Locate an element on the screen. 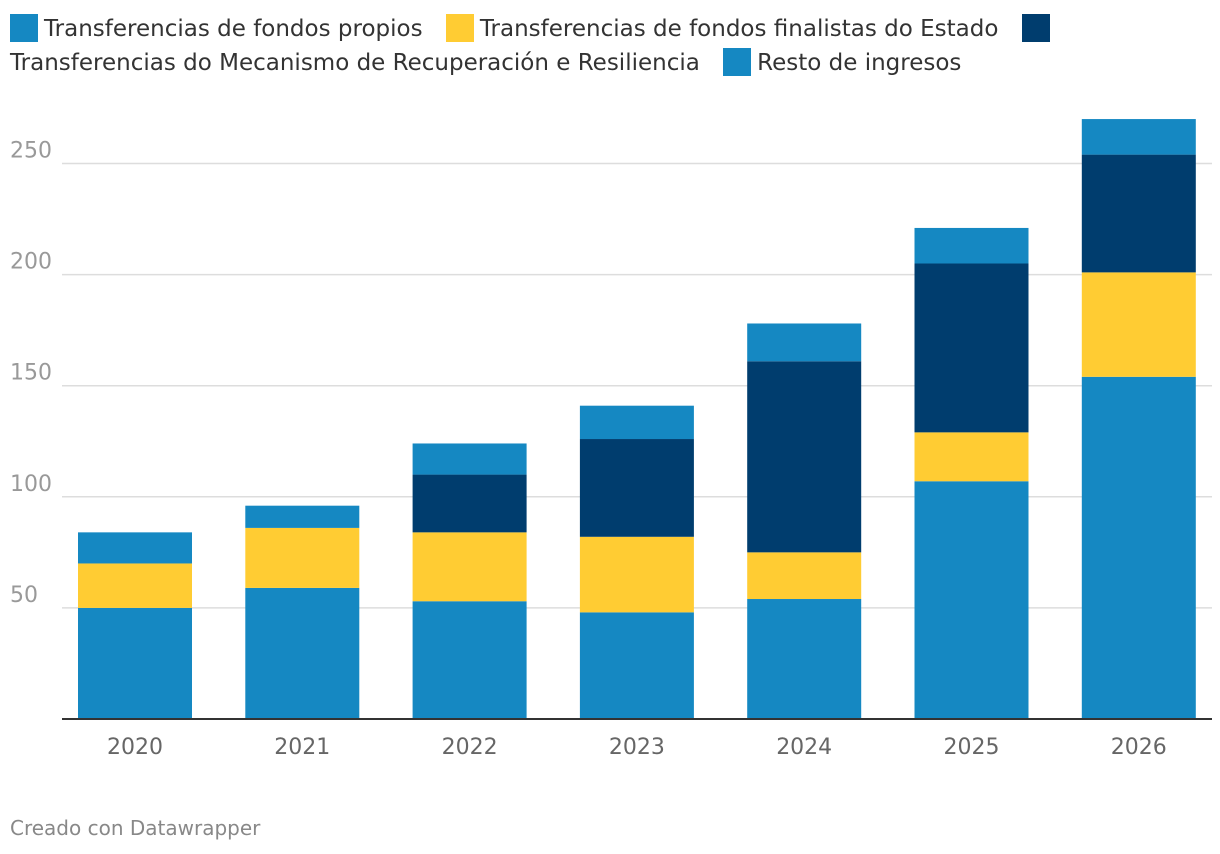 Image resolution: width=1220 pixels, height=854 pixels. x-tick-label-2021: 2021 is located at coordinates (302, 747).